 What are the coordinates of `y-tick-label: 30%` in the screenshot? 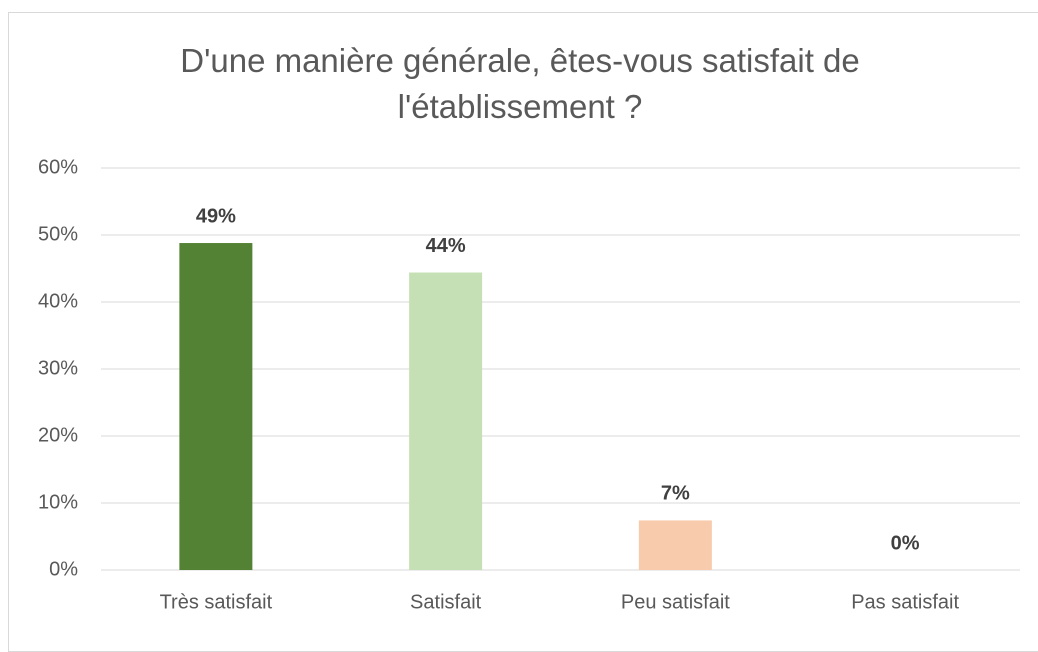 It's located at (58, 368).